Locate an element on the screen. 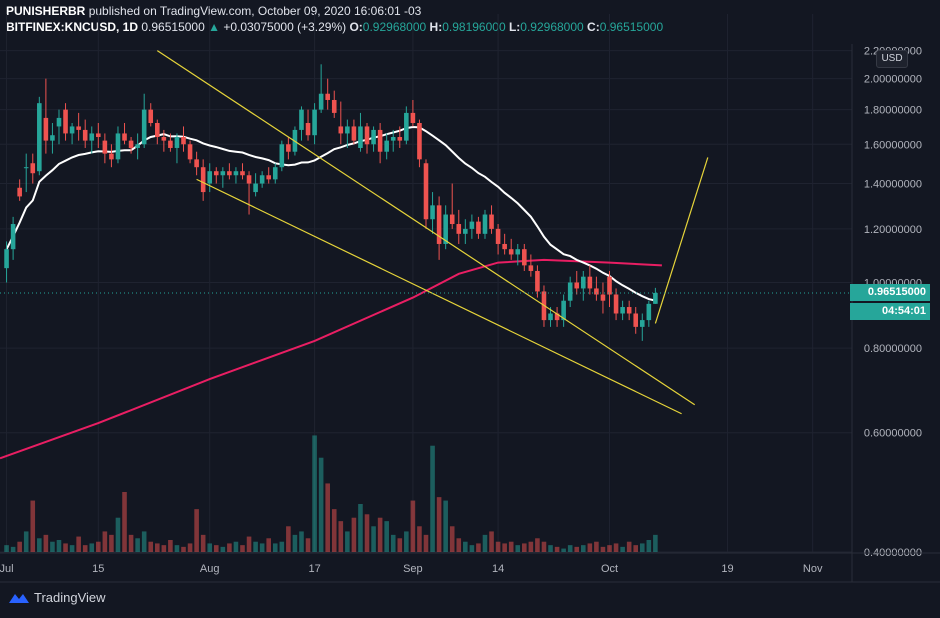  currency-button: USD is located at coordinates (892, 59).